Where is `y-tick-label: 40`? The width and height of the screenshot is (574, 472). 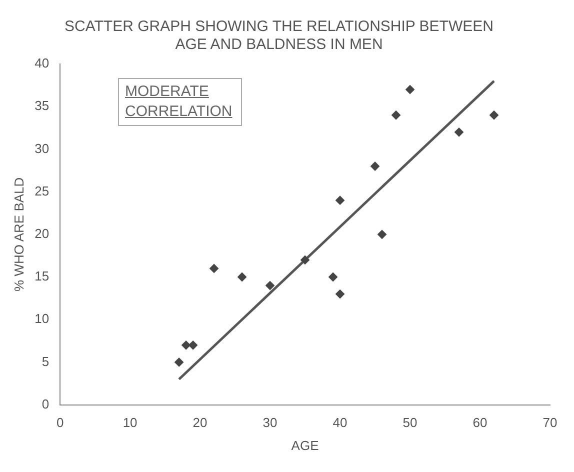
y-tick-label: 40 is located at coordinates (42, 63).